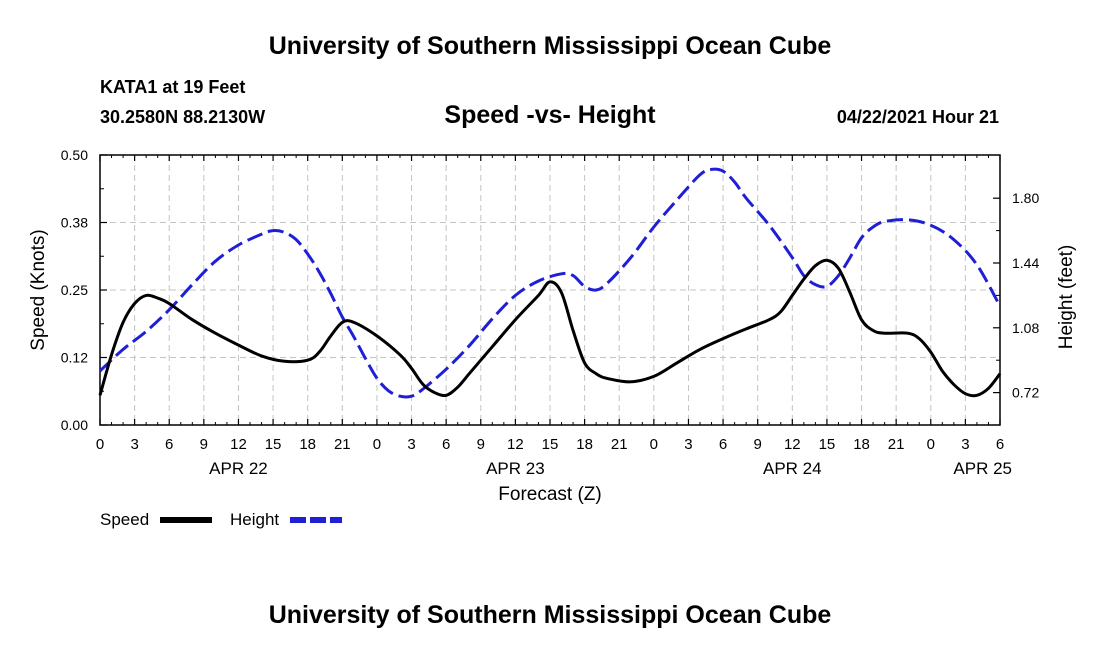 This screenshot has width=1100, height=650. What do you see at coordinates (792, 468) in the screenshot?
I see `date-label: APR 24` at bounding box center [792, 468].